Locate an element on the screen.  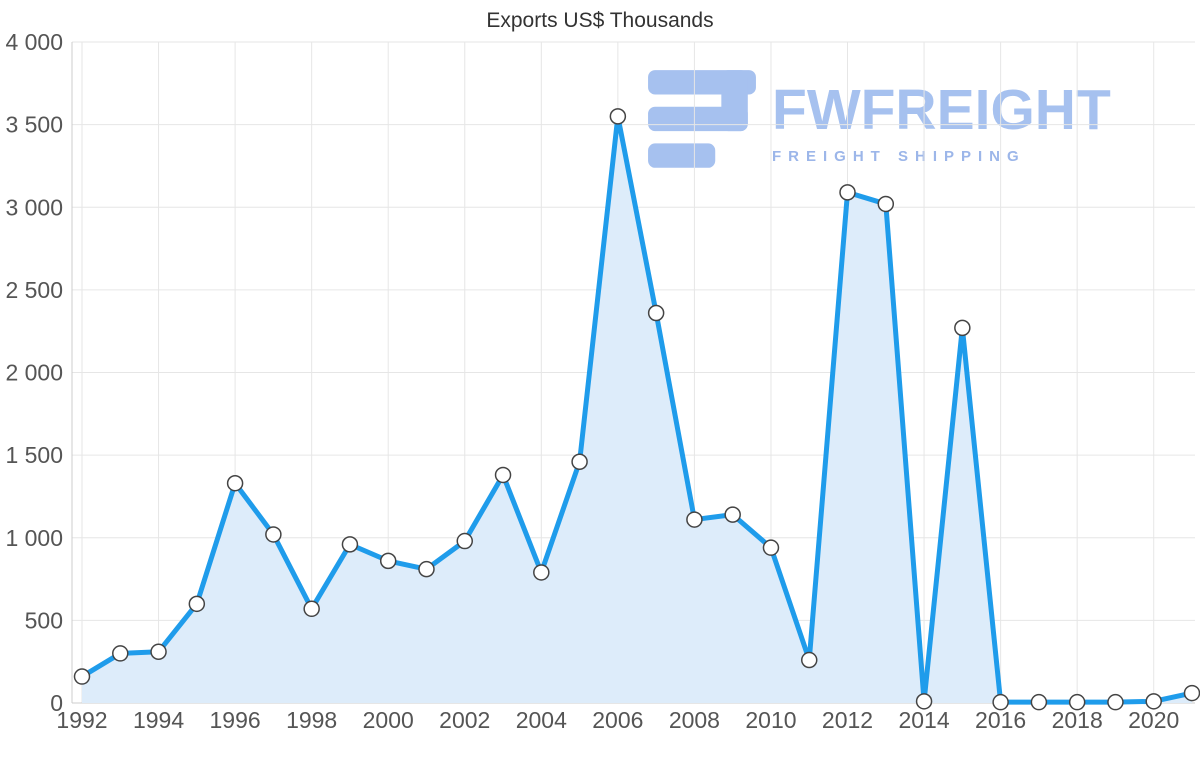
x-axis-tick-label: 2016 is located at coordinates (1000, 720).